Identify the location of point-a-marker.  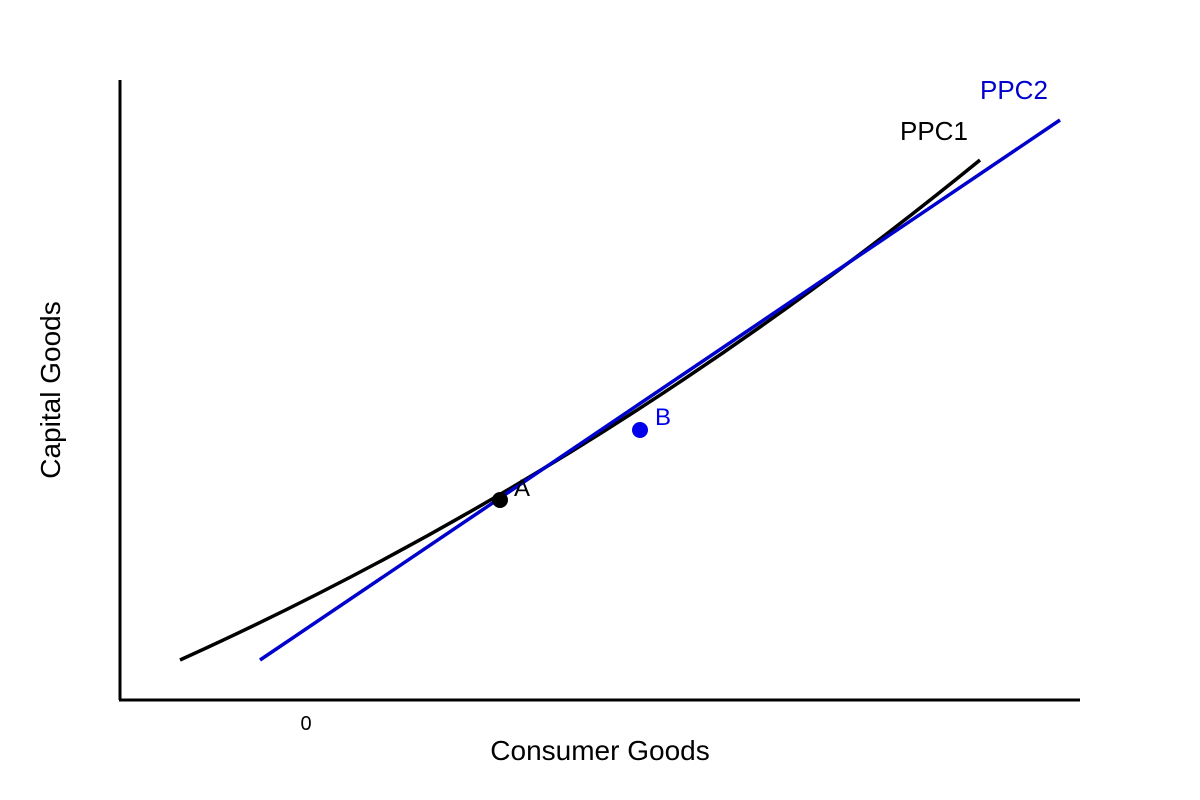
(500, 500).